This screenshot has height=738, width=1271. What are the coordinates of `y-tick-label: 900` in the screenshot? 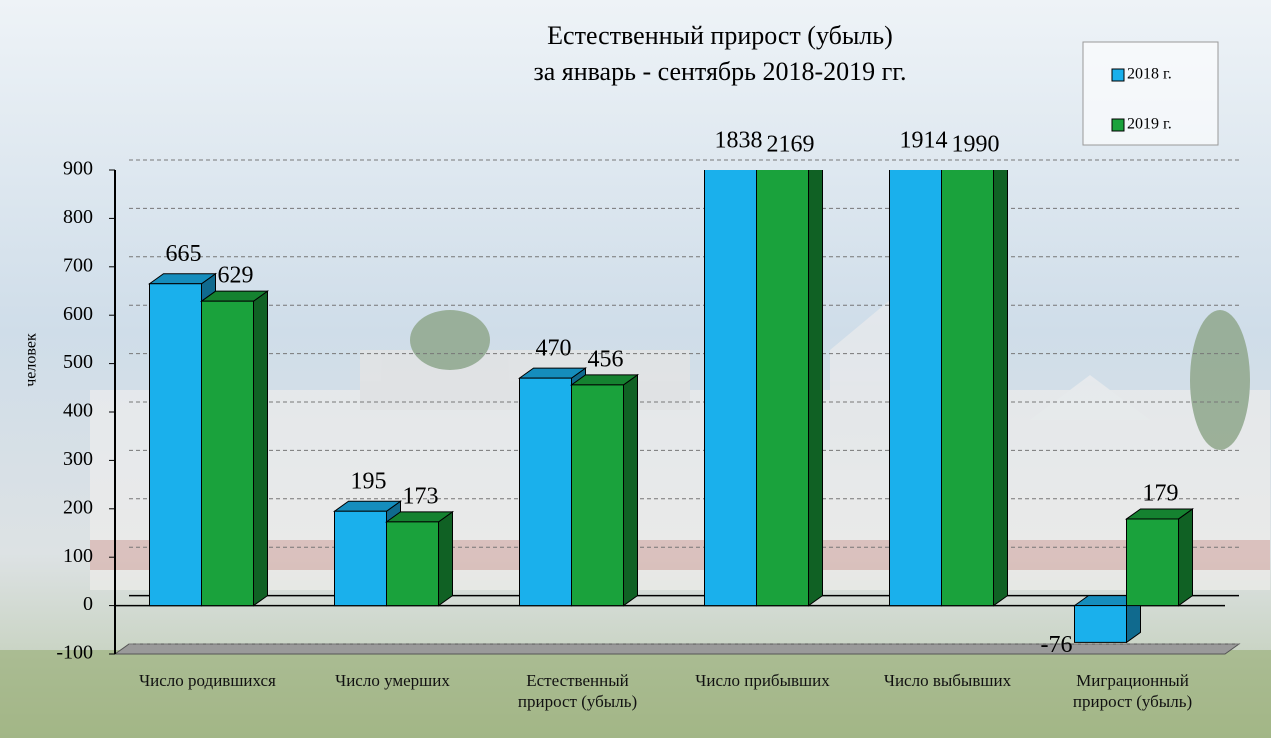 It's located at (78, 169).